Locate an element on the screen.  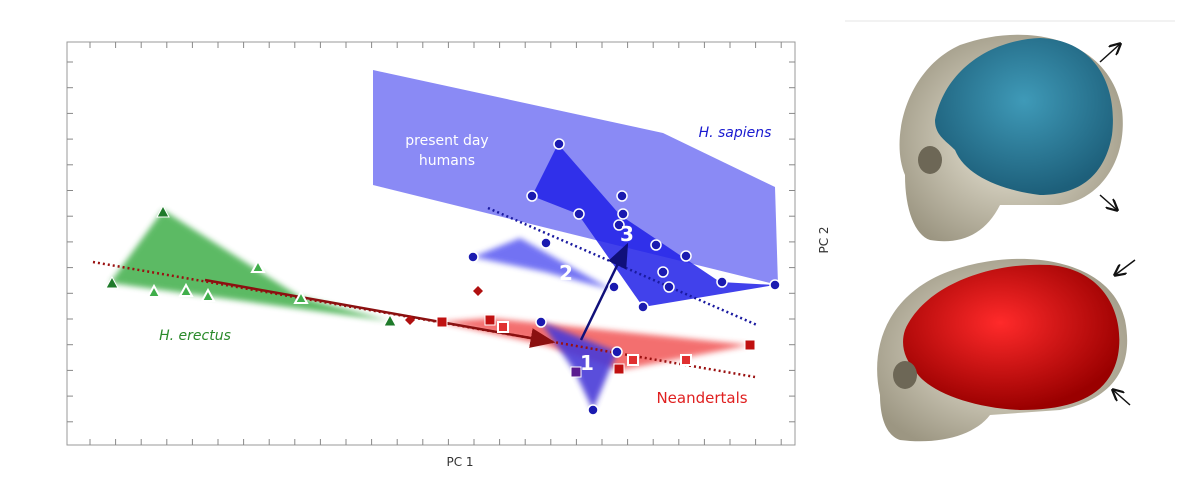
skull-neandertal is located at coordinates (1002, 350).